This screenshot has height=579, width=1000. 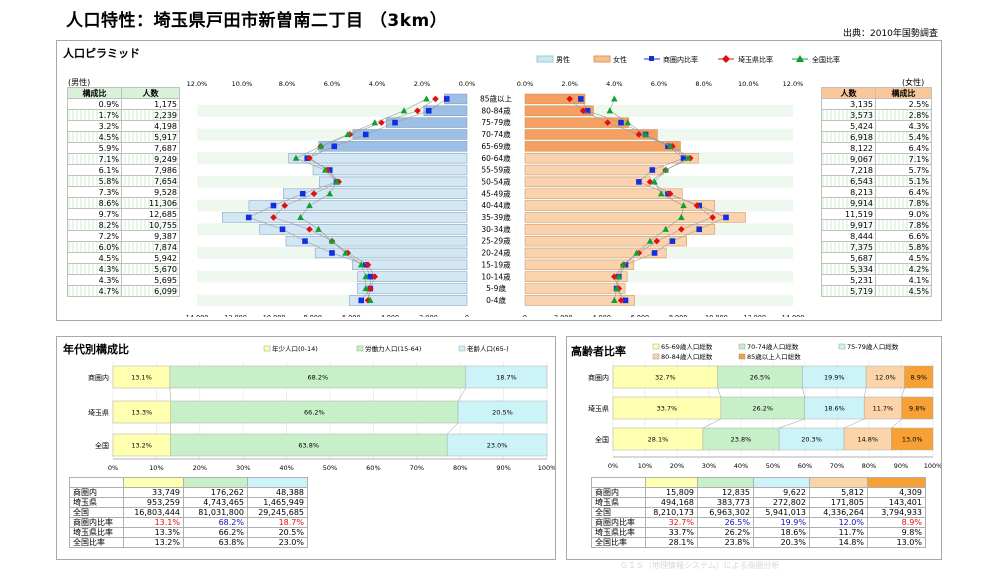 I want to click on eld-value-cell: 23.8%, so click(x=725, y=542).